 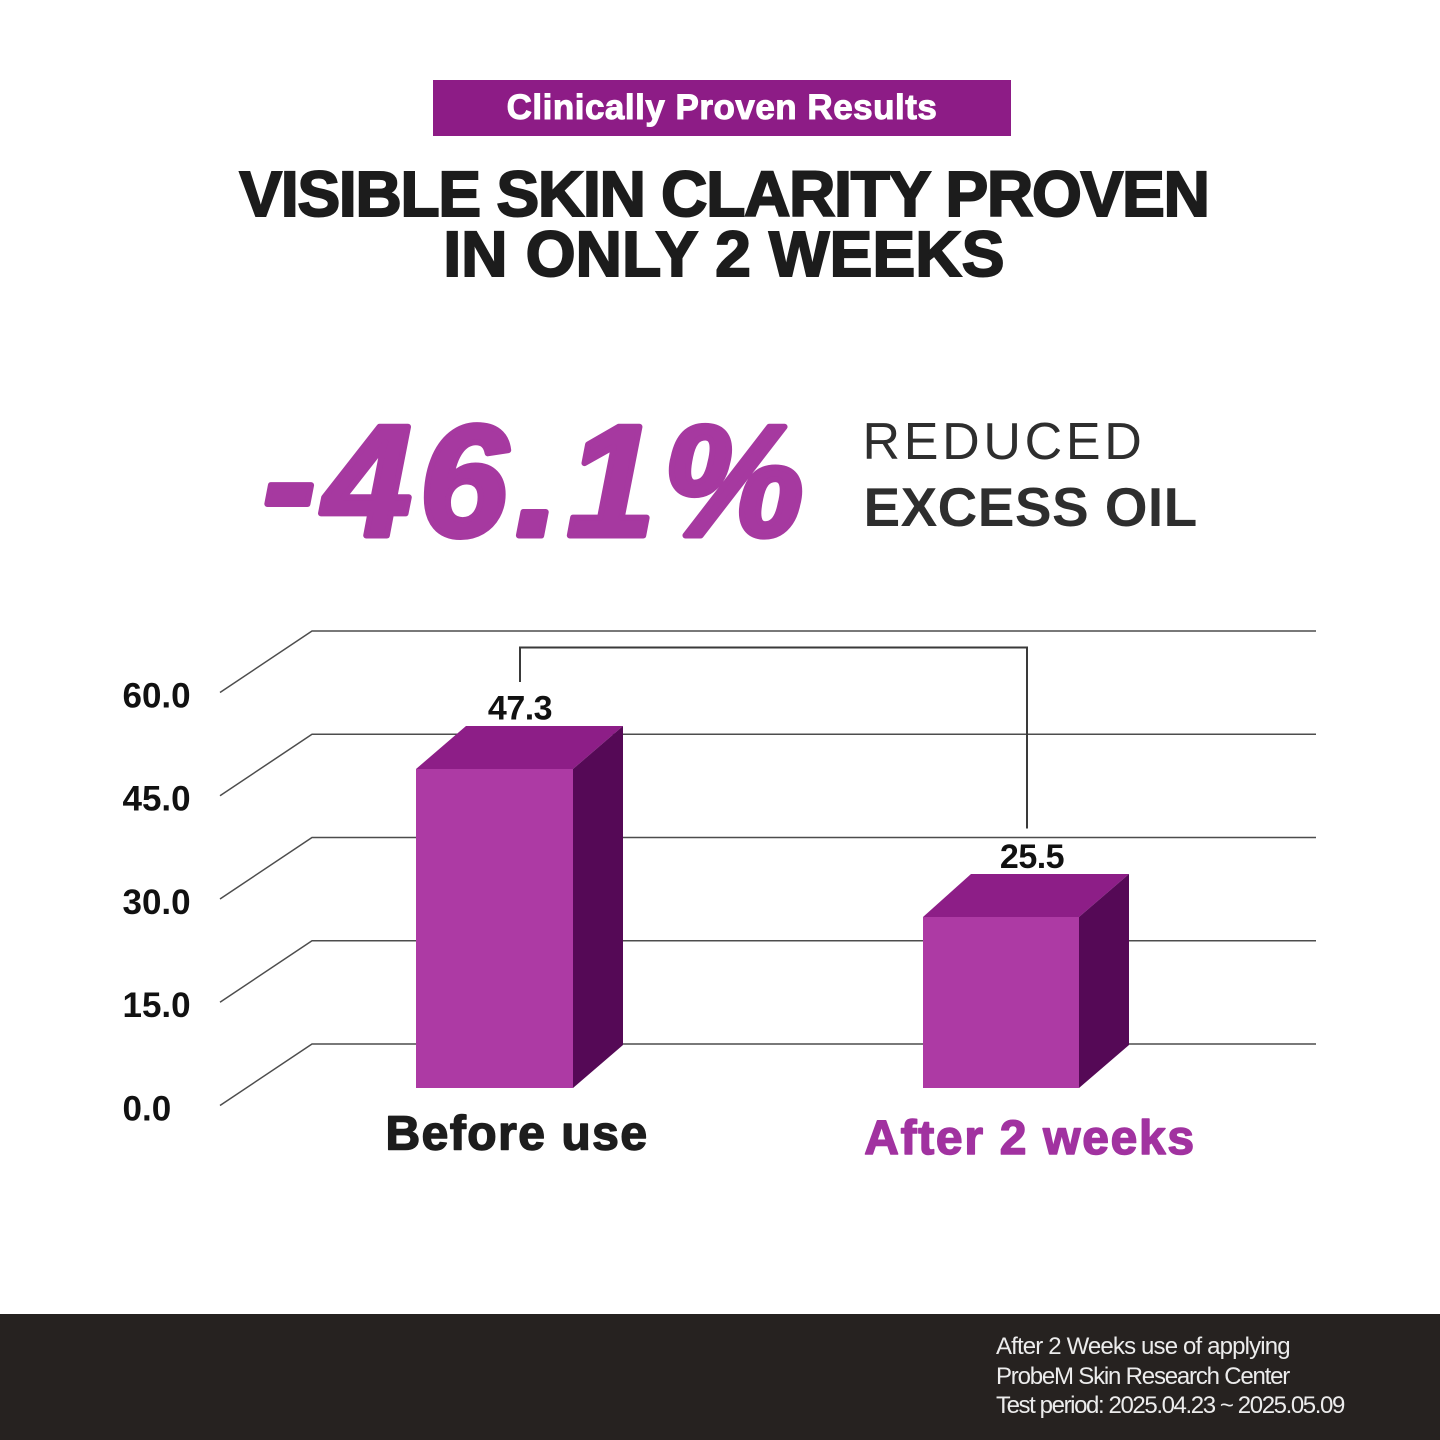 What do you see at coordinates (520, 709) in the screenshot?
I see `svg-text: 47.3` at bounding box center [520, 709].